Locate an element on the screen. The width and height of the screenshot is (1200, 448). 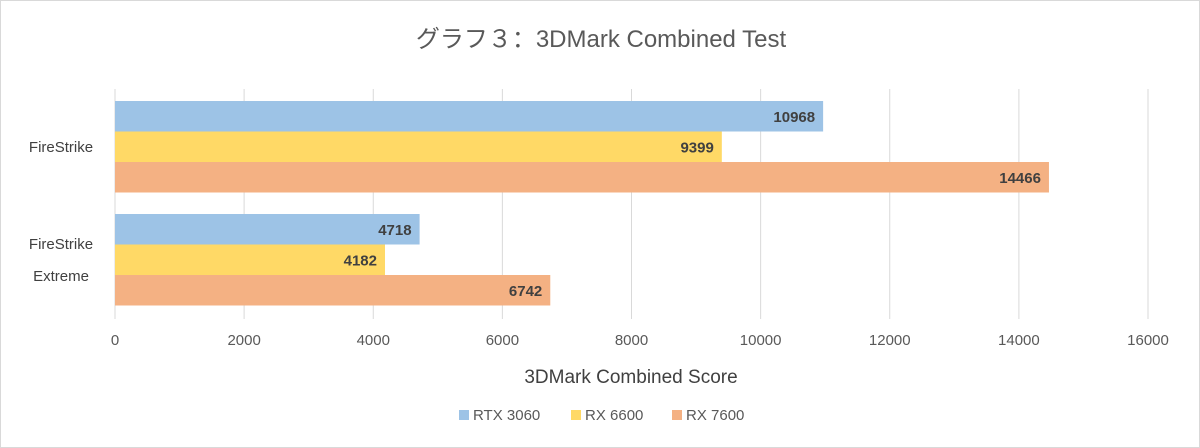
x-tick-label: 14000 is located at coordinates (1019, 340).